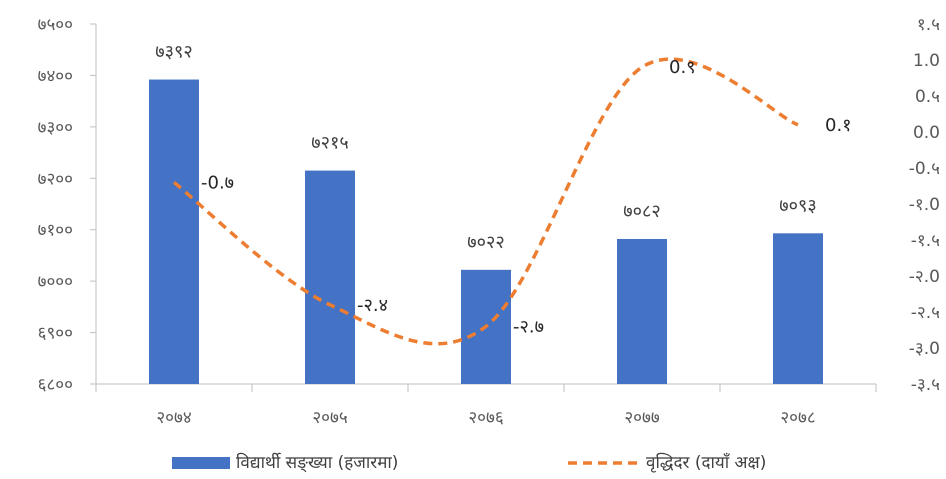 The height and width of the screenshot is (479, 946). What do you see at coordinates (55, 231) in the screenshot?
I see `left-axis-tick-label: ७१००` at bounding box center [55, 231].